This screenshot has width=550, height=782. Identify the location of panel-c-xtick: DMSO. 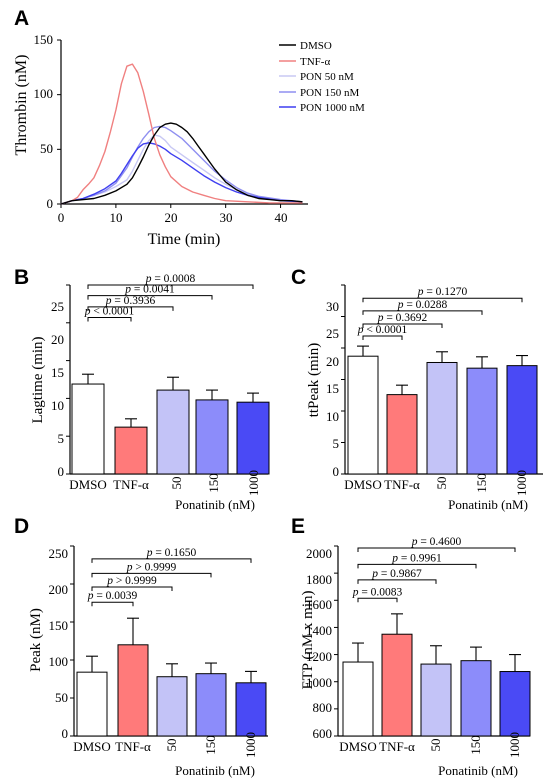
(363, 484).